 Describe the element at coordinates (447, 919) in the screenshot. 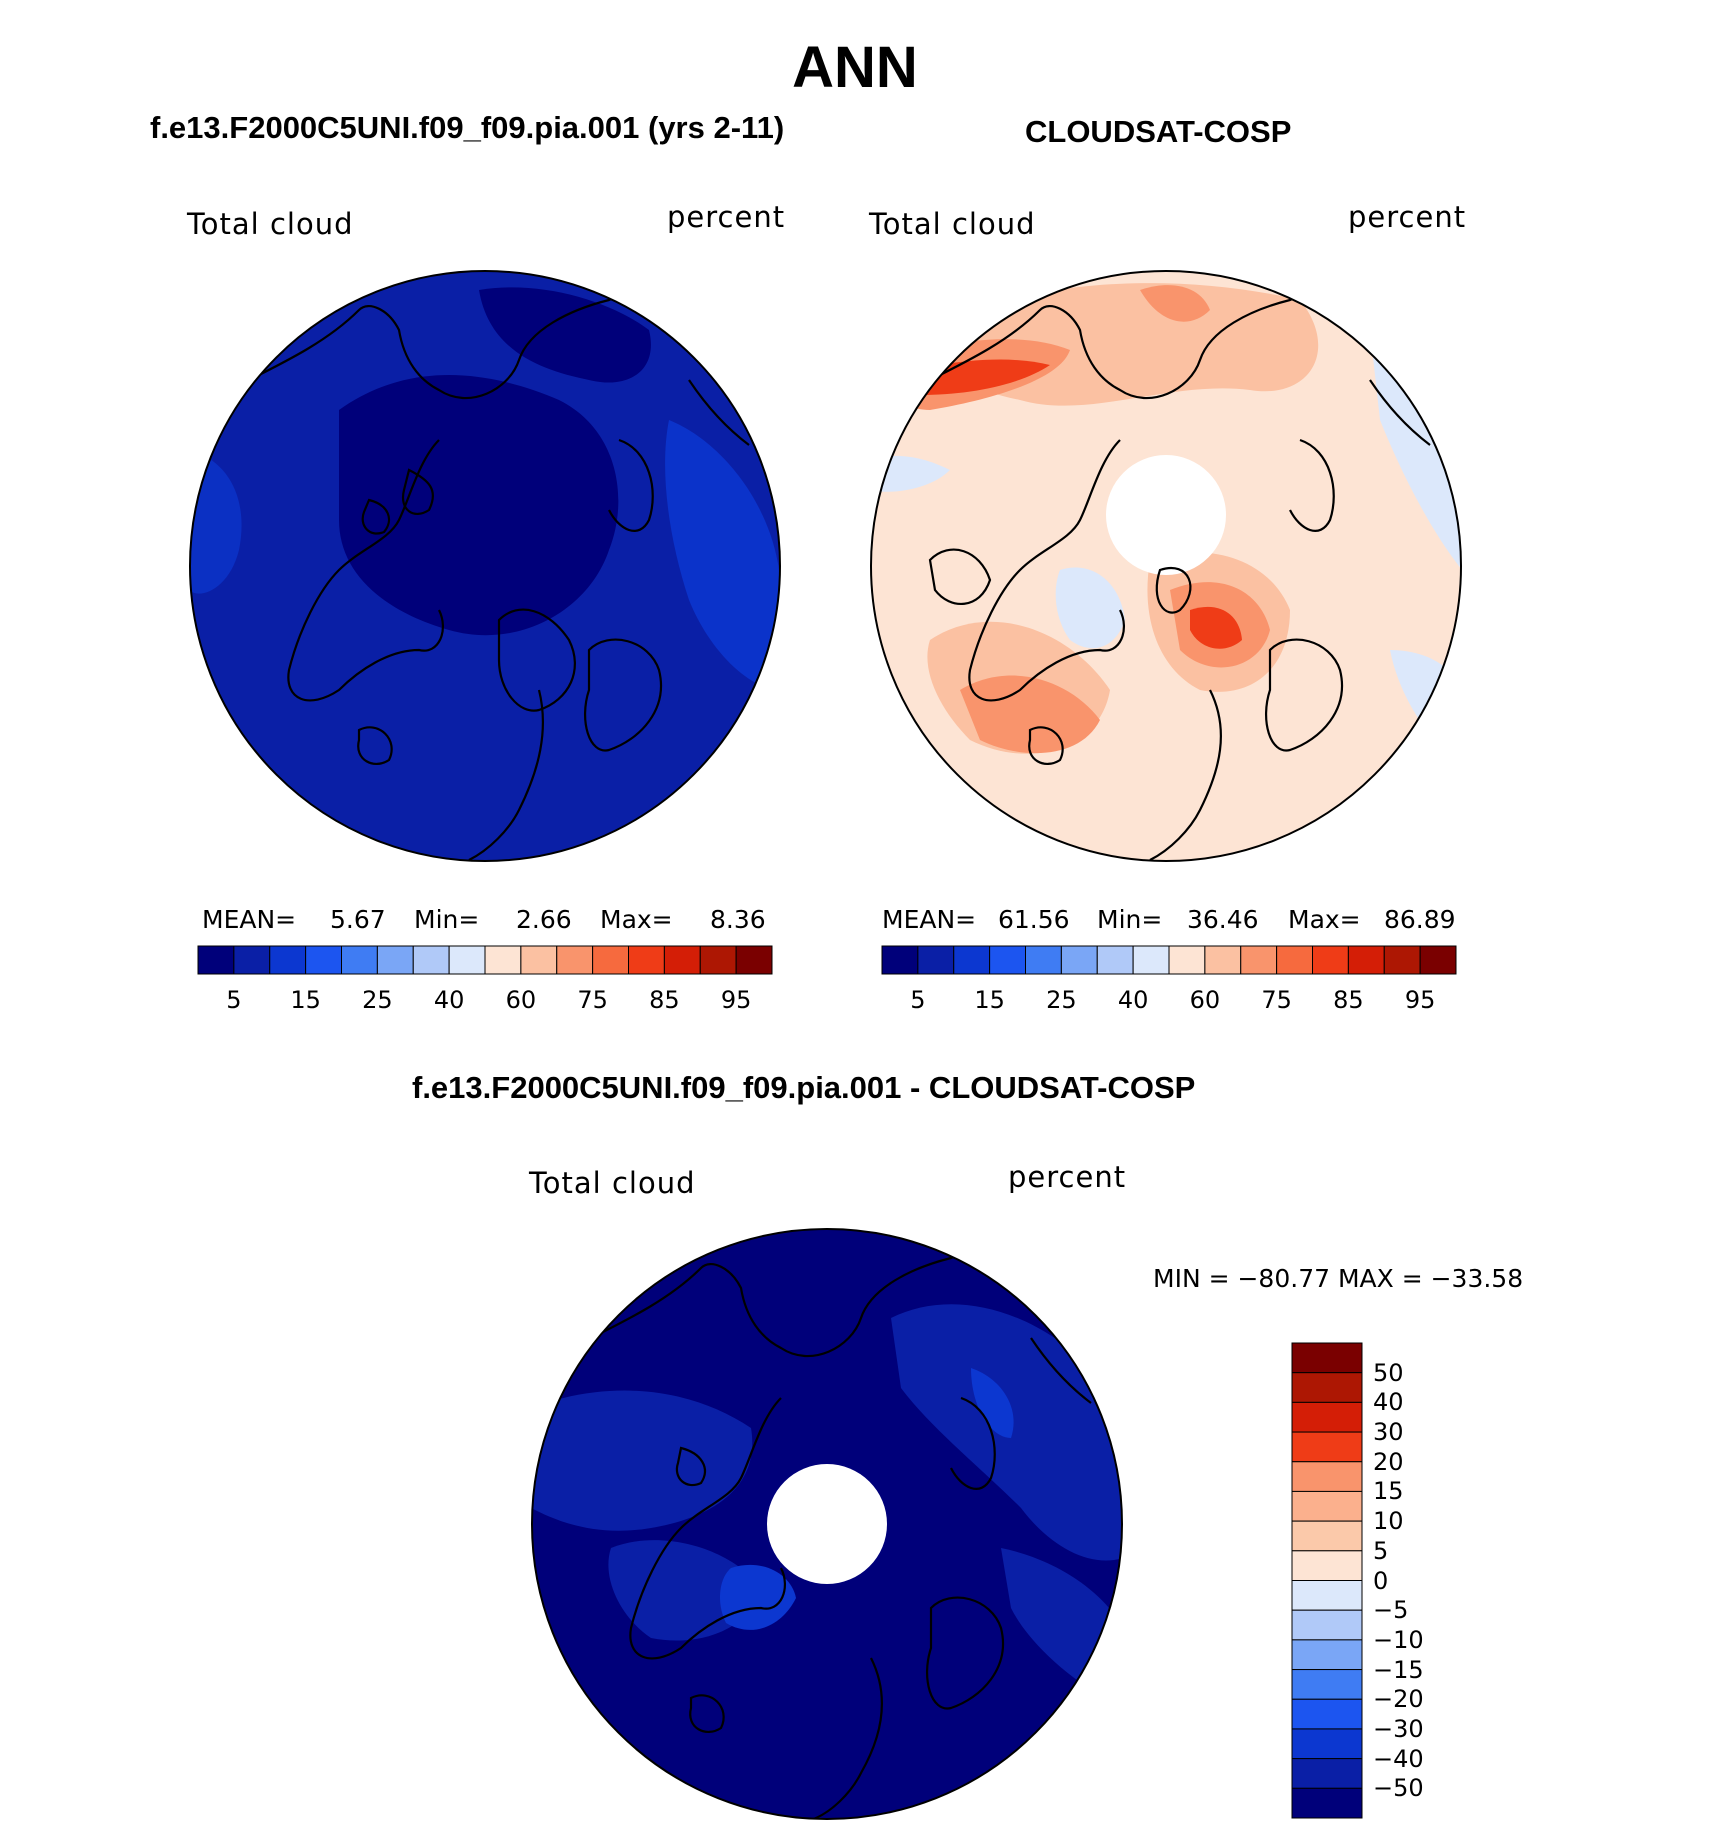

I see `model-min-label: Min=` at that location.